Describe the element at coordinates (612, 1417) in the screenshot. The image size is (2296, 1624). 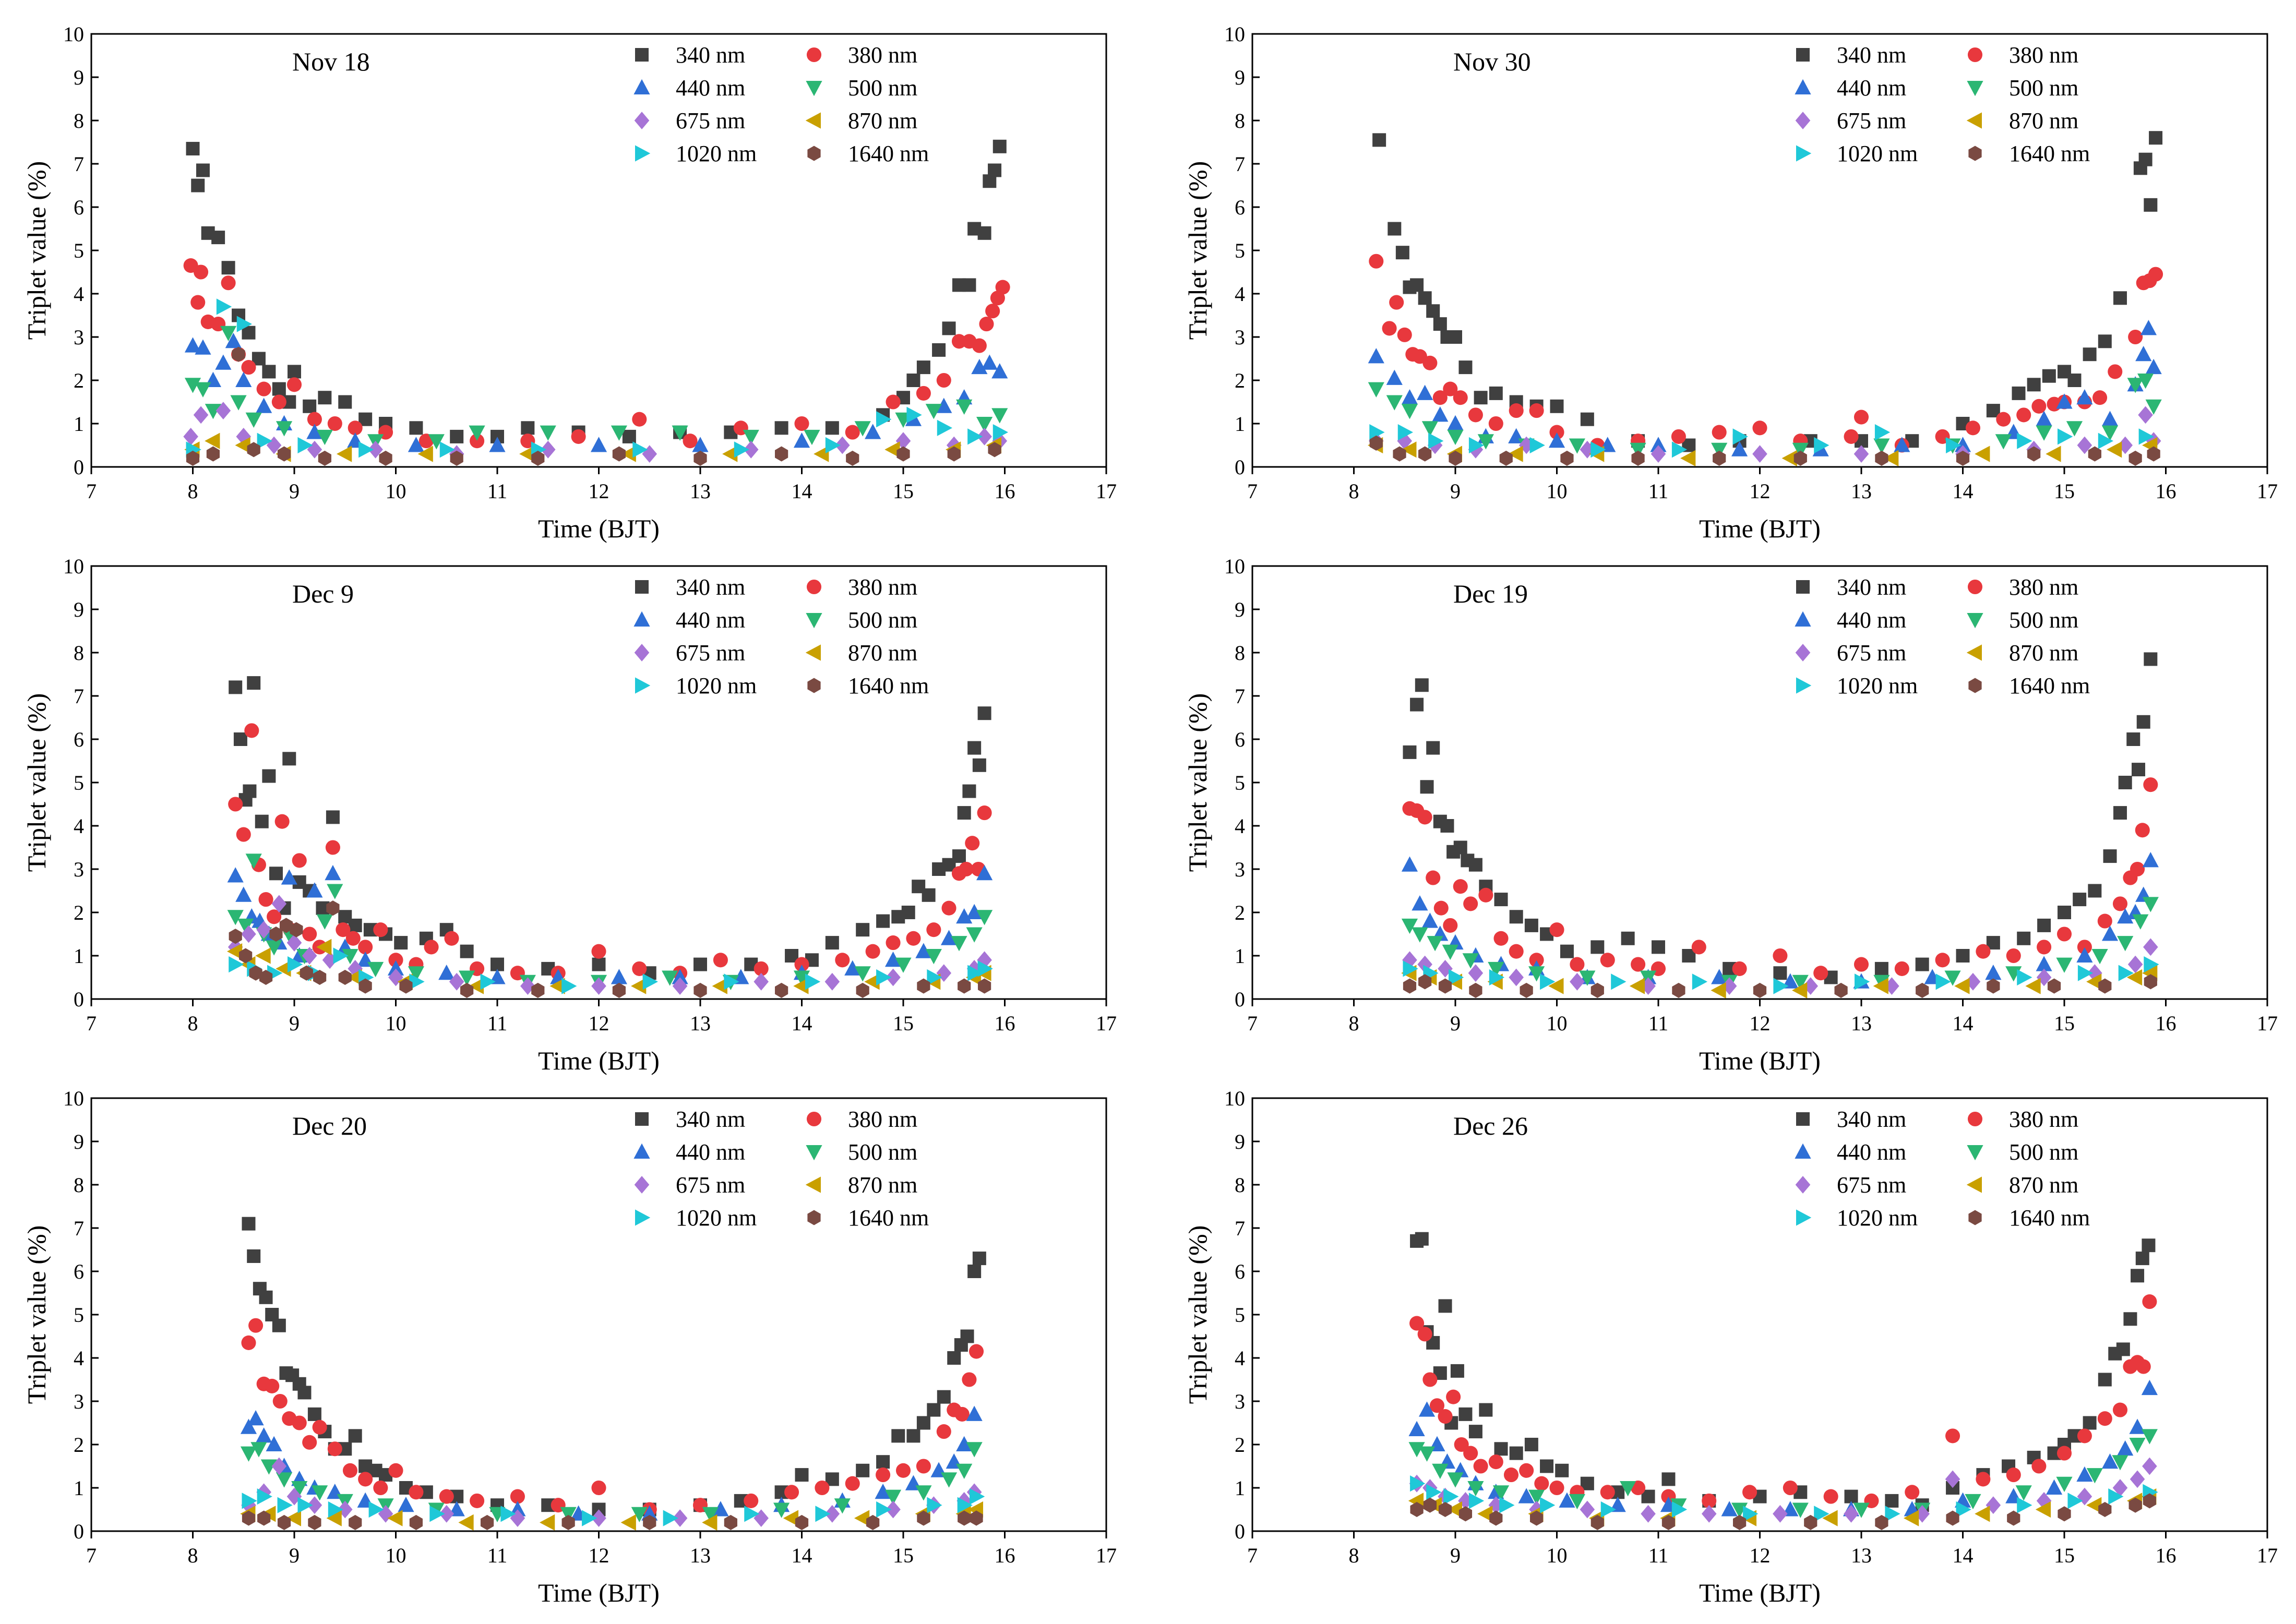
I see `series-380-nm` at that location.